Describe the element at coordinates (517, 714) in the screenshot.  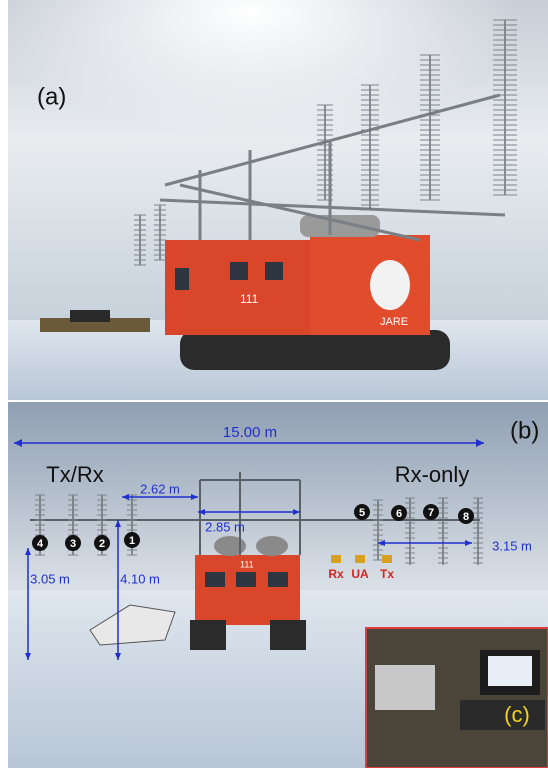
I see `panel-label: (c)` at that location.